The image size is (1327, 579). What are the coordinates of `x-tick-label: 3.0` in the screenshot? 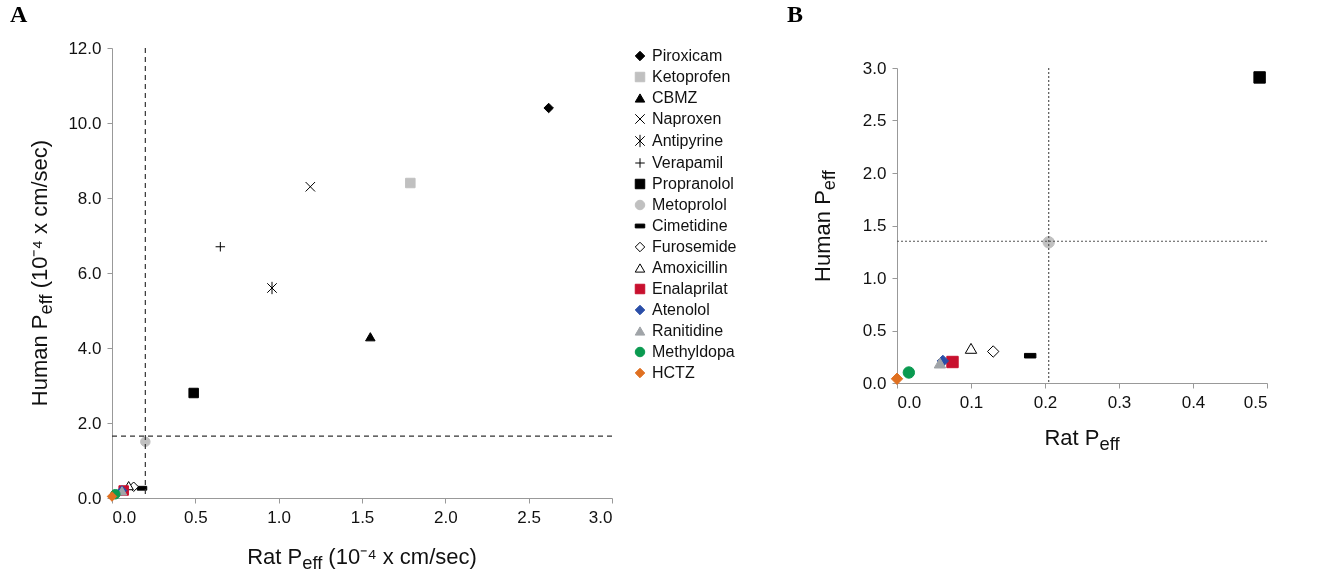 It's located at (600, 517).